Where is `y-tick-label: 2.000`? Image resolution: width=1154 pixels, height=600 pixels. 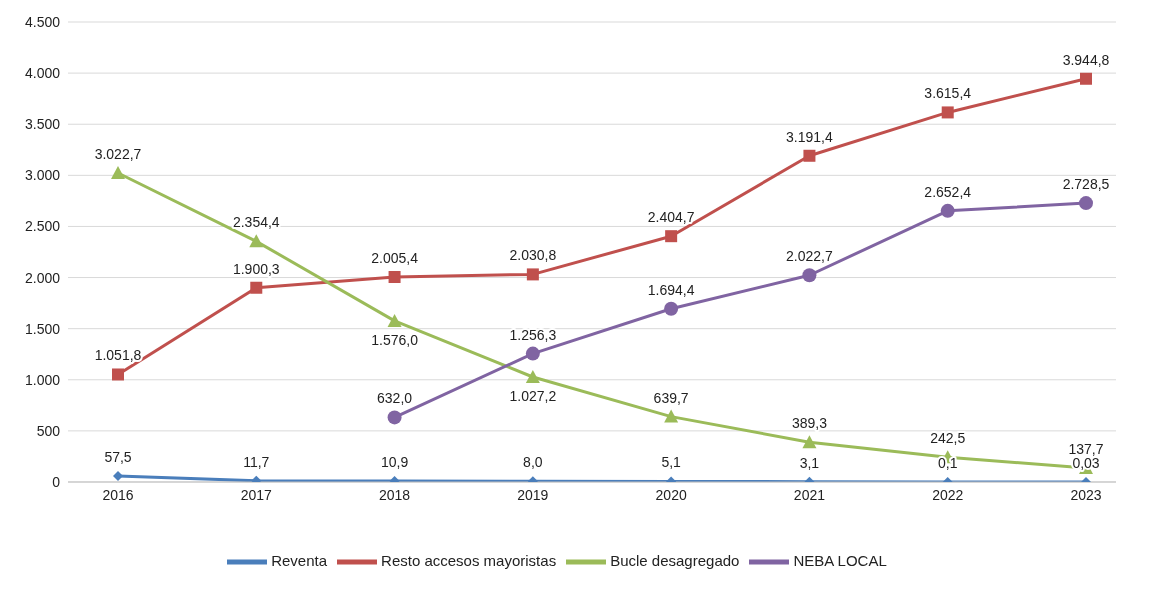 y-tick-label: 2.000 is located at coordinates (42, 277).